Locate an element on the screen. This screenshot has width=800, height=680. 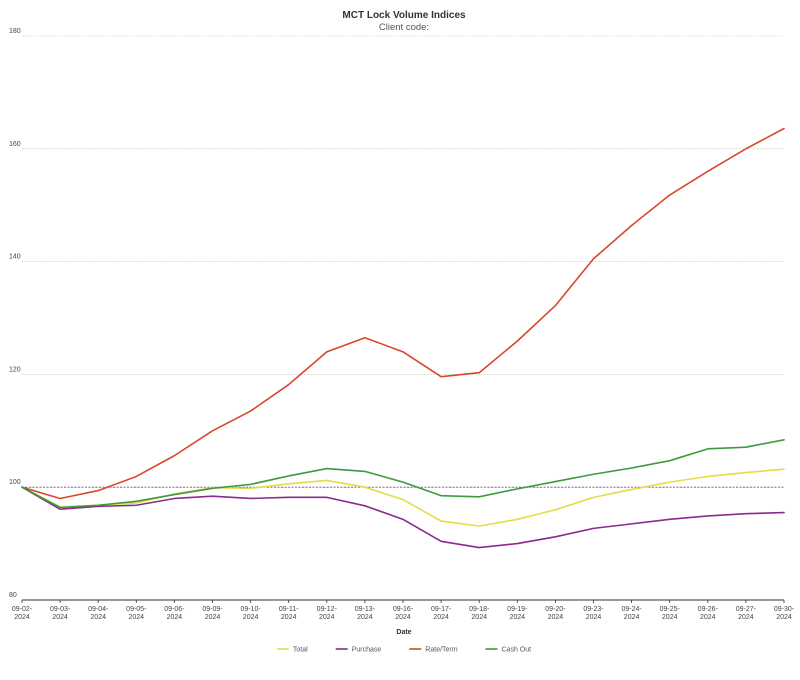
x-tick-label: 09-23-2024 is located at coordinates (593, 613).